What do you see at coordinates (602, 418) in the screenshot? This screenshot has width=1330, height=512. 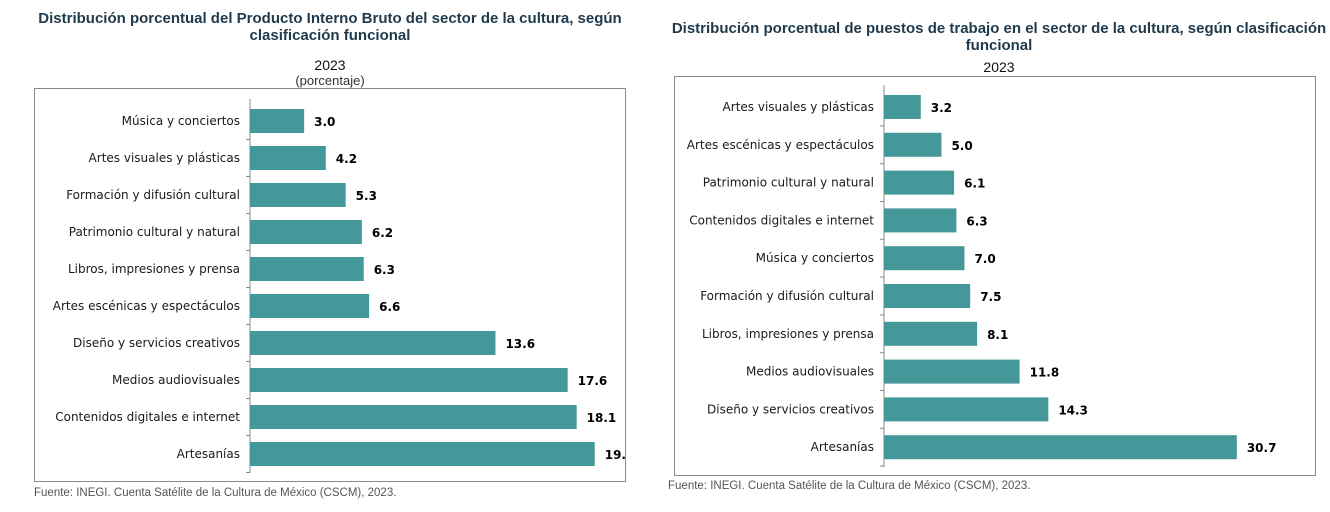 I see `value-label: 18.1` at bounding box center [602, 418].